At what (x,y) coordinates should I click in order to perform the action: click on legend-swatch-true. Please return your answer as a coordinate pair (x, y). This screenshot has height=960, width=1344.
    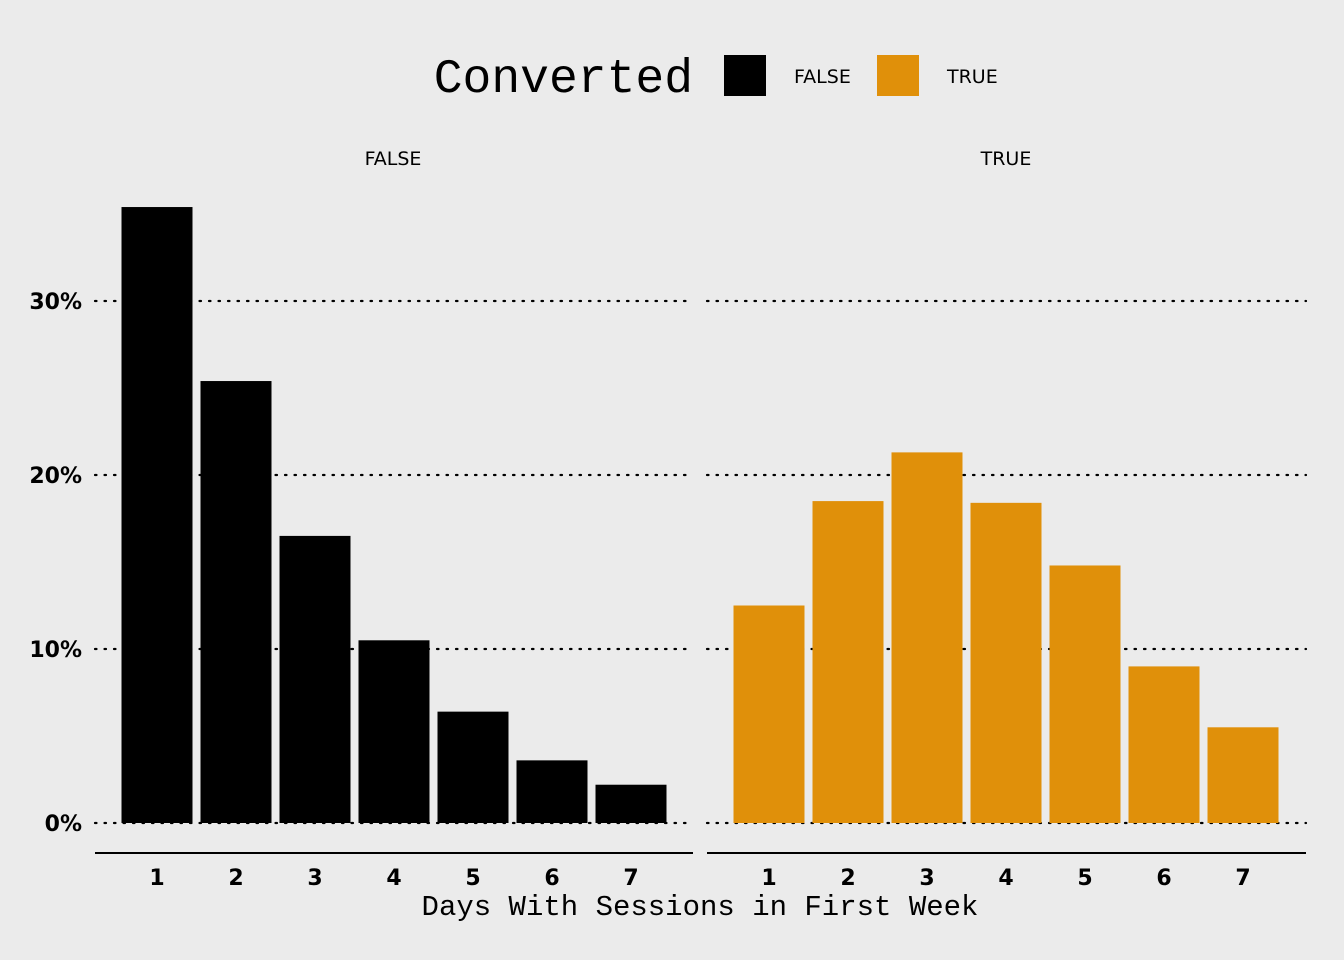
    Looking at the image, I should click on (898, 75).